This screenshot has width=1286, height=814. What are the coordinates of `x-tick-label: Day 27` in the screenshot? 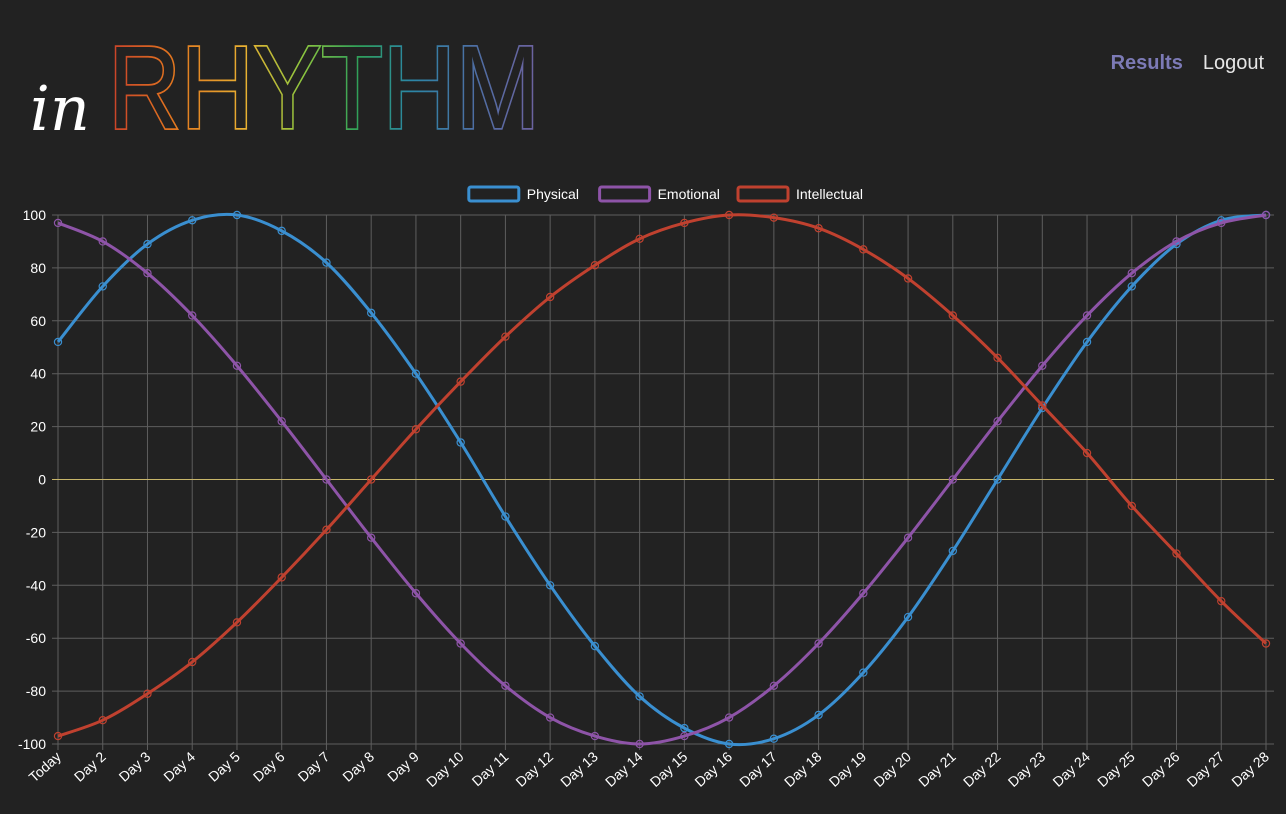 It's located at (1206, 769).